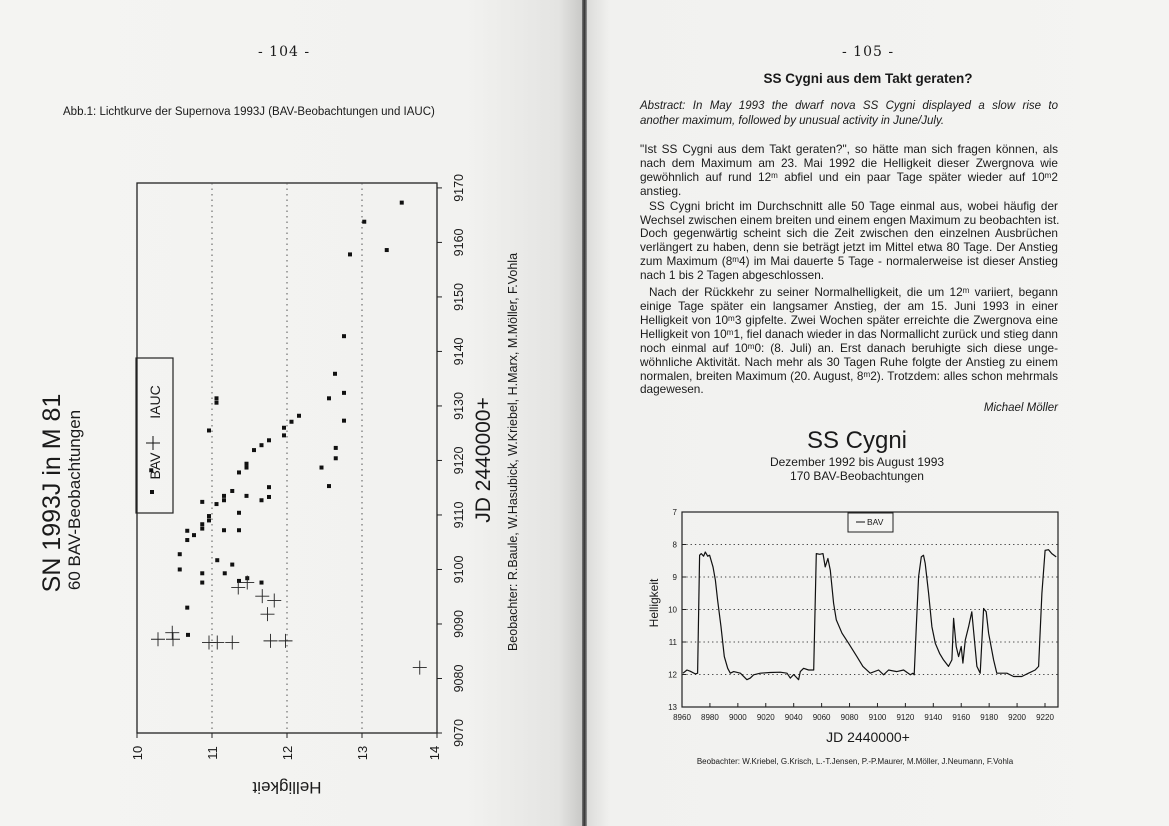  I want to click on sscyg-chart-subtitle: Dezember 1992 bis August 1993, so click(857, 462).